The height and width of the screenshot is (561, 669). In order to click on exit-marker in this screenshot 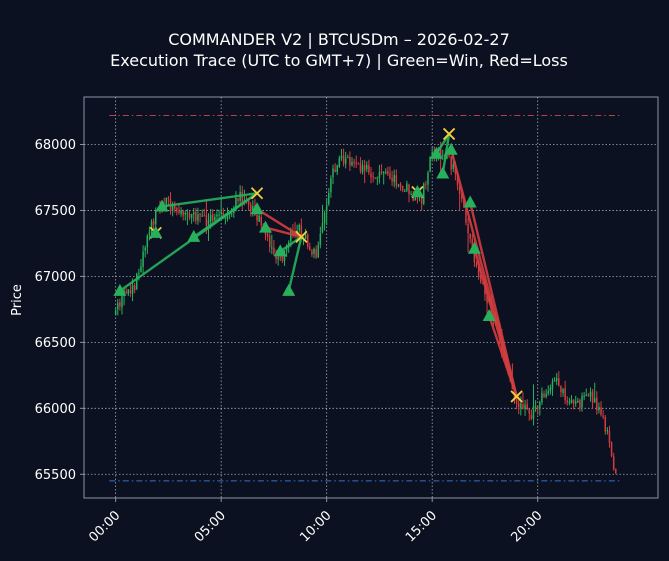, I will do `click(449, 134)`.